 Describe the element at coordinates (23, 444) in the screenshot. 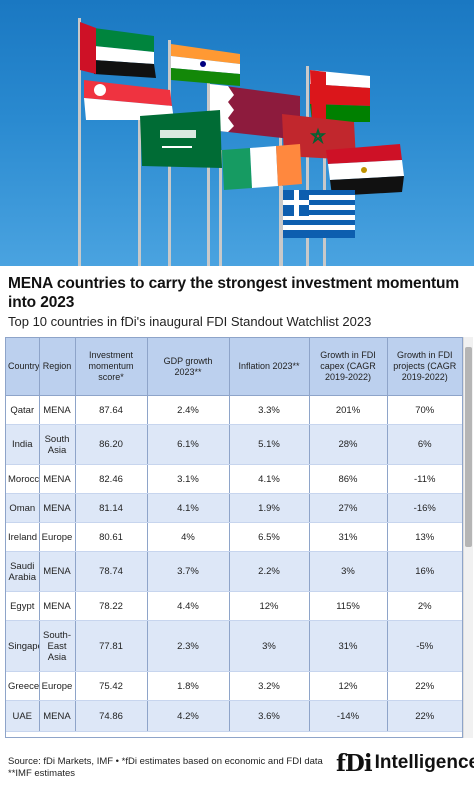

I see `cell-country: India` at that location.